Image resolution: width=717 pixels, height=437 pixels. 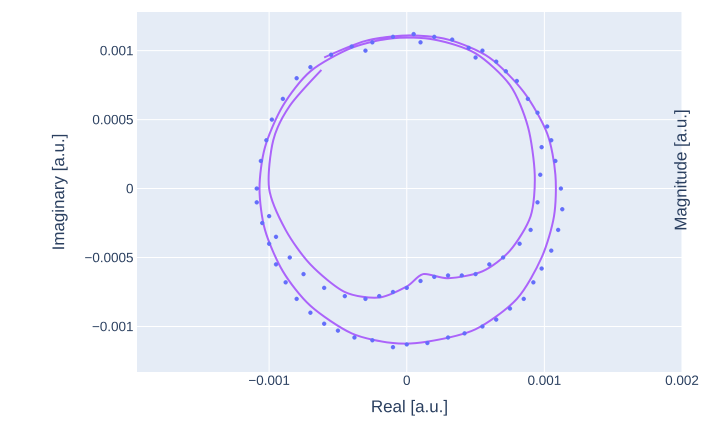 I want to click on x-tick-label: 0, so click(x=407, y=381).